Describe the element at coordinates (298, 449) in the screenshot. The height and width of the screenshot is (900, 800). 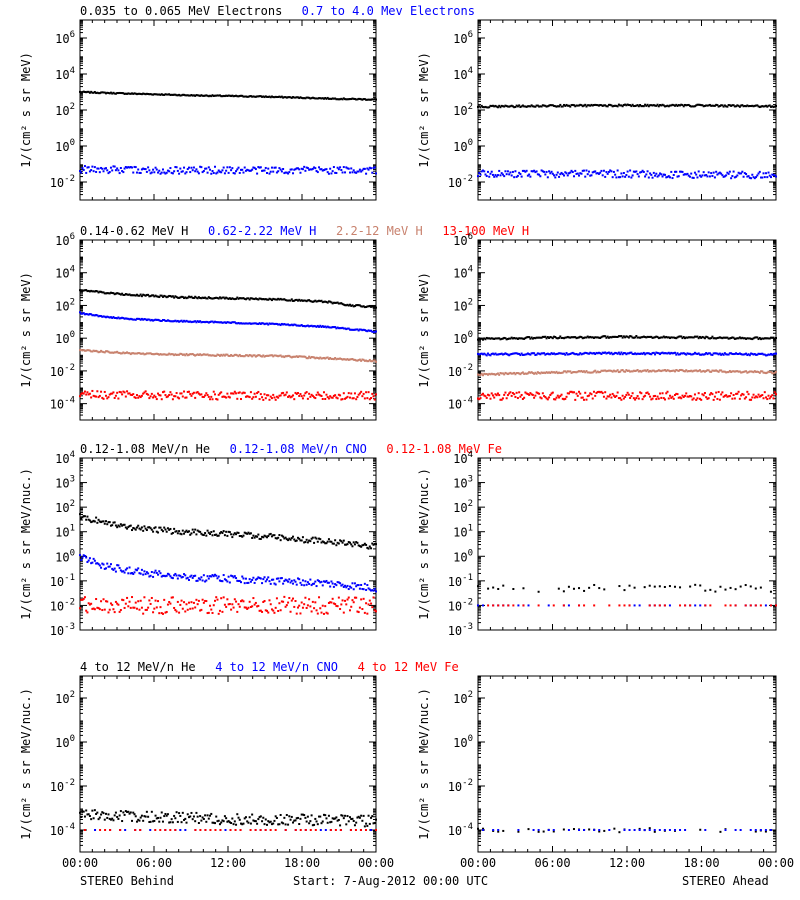
I see `legend-label: 0.12-1.08 MeV/n CNO` at that location.